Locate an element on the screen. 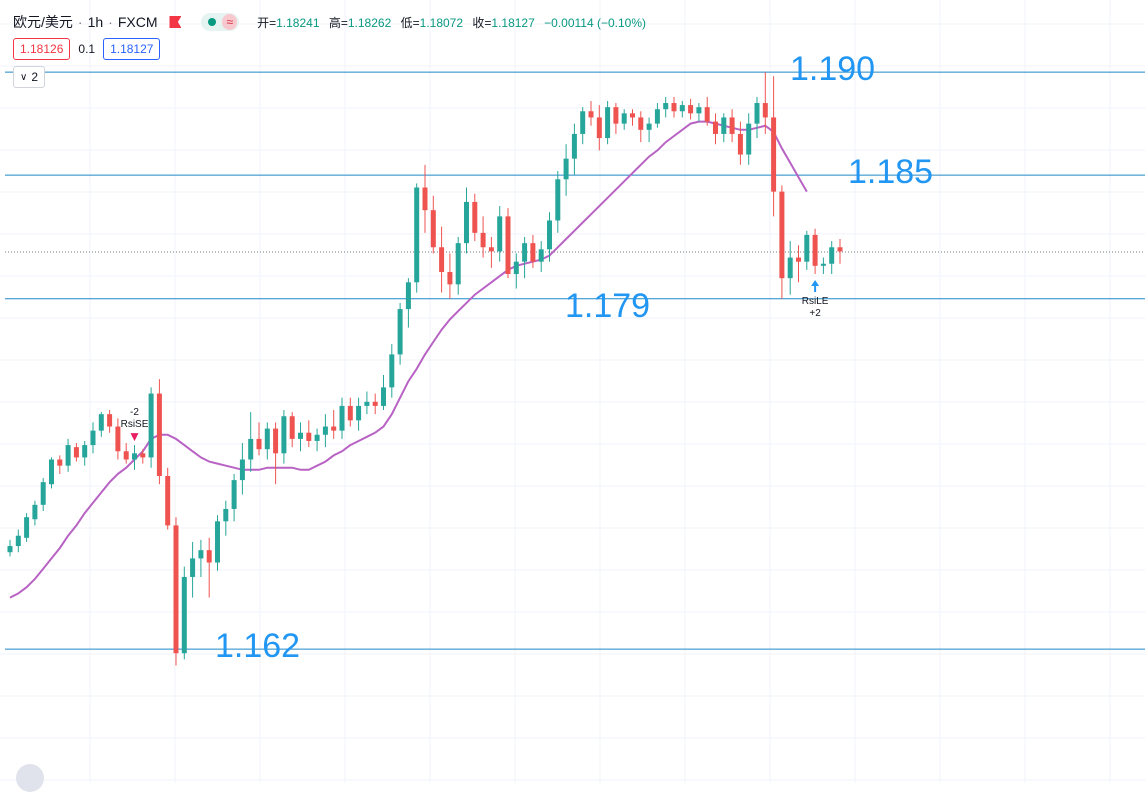 This screenshot has height=792, width=1145. source-label: FXCM is located at coordinates (137, 22).